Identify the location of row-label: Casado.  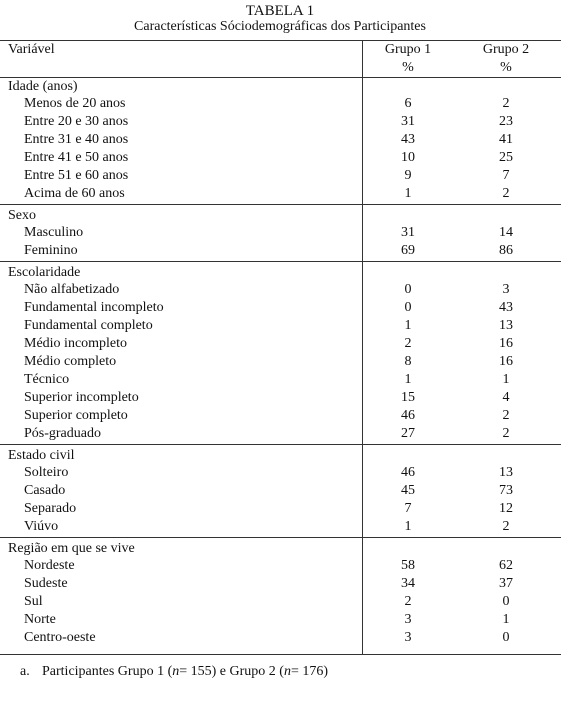
(45, 490).